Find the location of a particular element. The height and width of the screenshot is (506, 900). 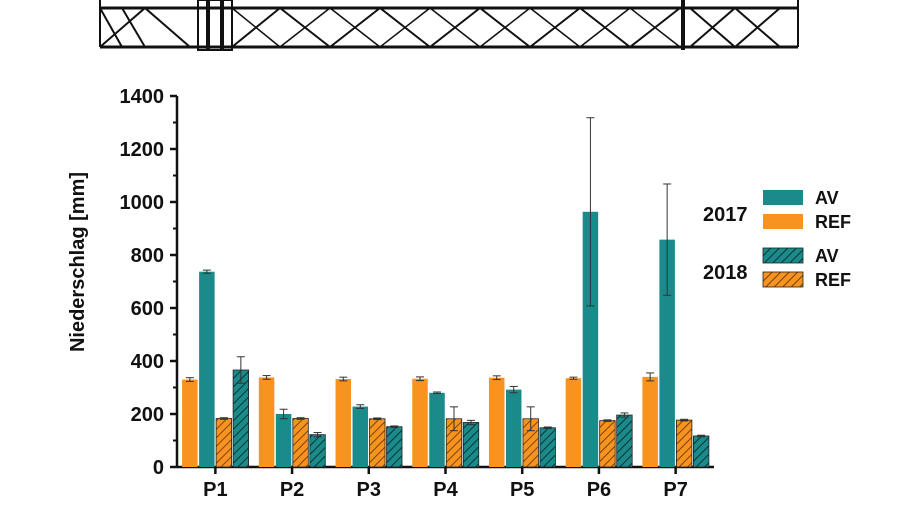

y-tick-label: 200 is located at coordinates (147, 415).